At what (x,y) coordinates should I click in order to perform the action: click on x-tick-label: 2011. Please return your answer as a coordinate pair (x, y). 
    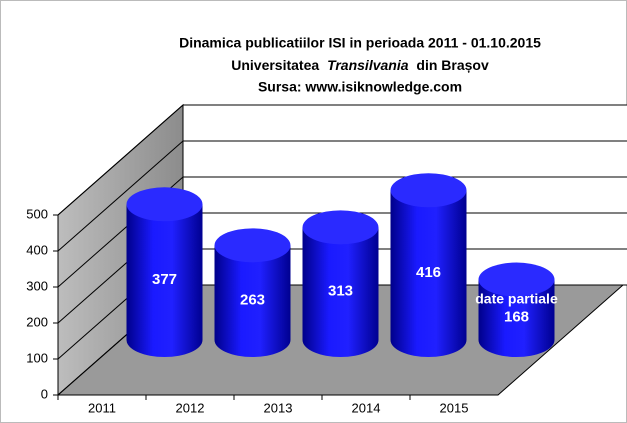
    Looking at the image, I should click on (102, 407).